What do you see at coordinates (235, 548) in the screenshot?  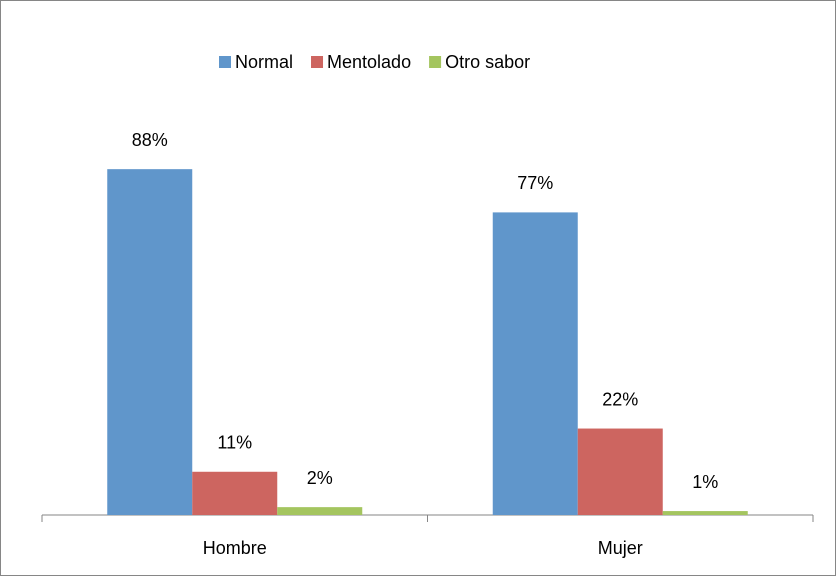 I see `x-tick-label: Hombre` at bounding box center [235, 548].